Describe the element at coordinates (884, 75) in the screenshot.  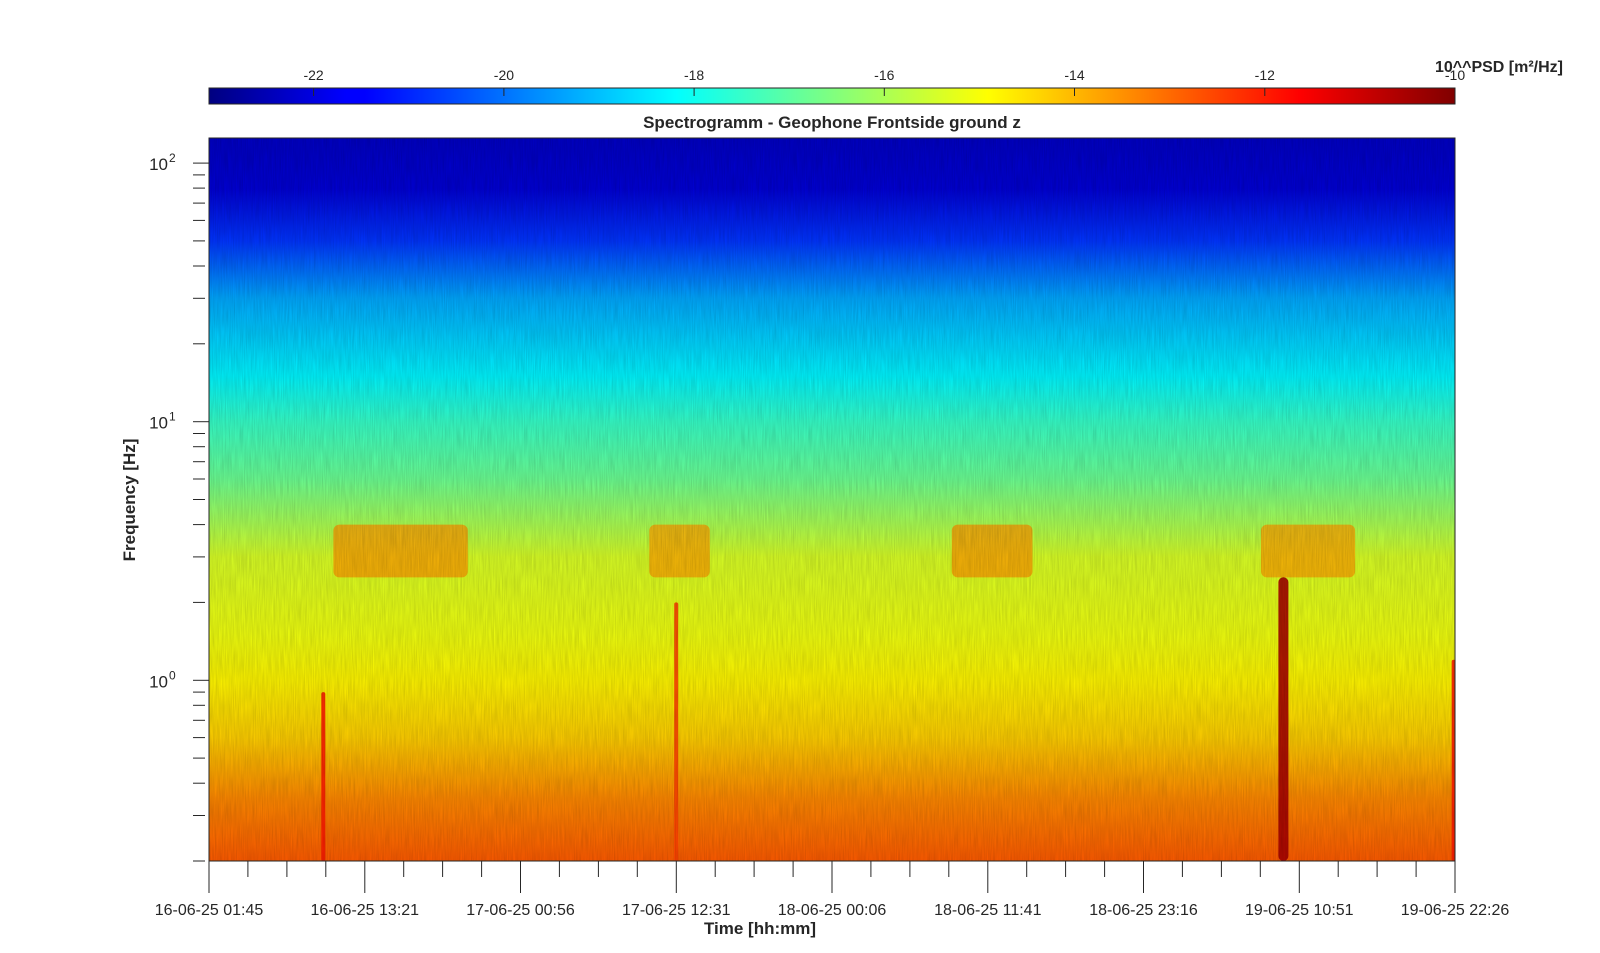
I see `colorbar-tick-label: -16` at that location.